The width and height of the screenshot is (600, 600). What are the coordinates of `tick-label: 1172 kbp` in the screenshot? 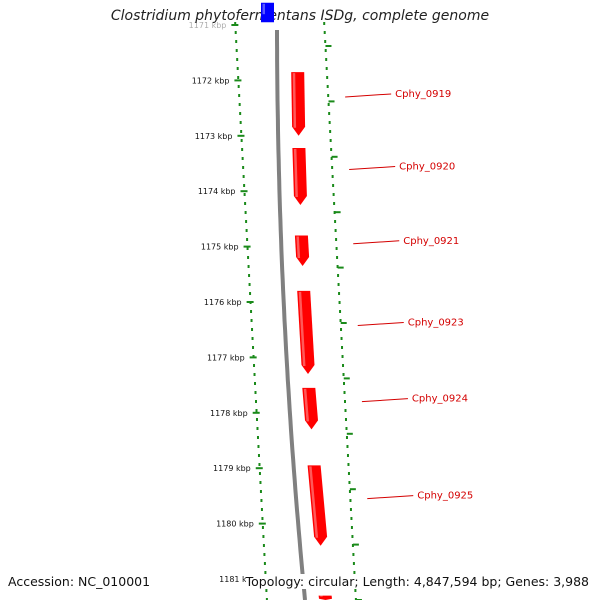 It's located at (211, 80).